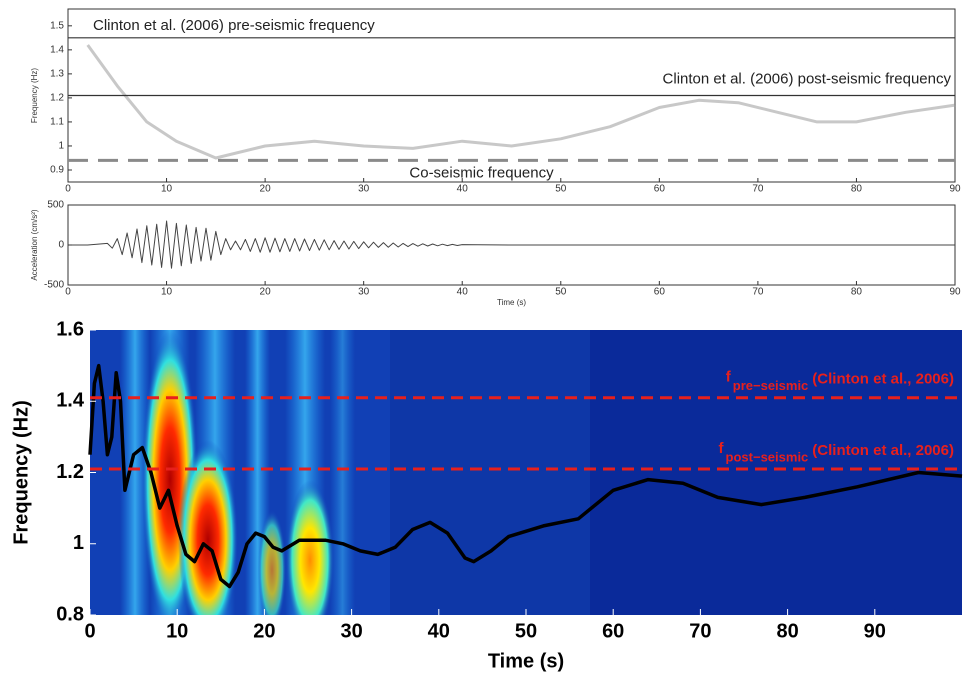 This screenshot has width=967, height=683. I want to click on y-tick-label: 1.1, so click(57, 122).